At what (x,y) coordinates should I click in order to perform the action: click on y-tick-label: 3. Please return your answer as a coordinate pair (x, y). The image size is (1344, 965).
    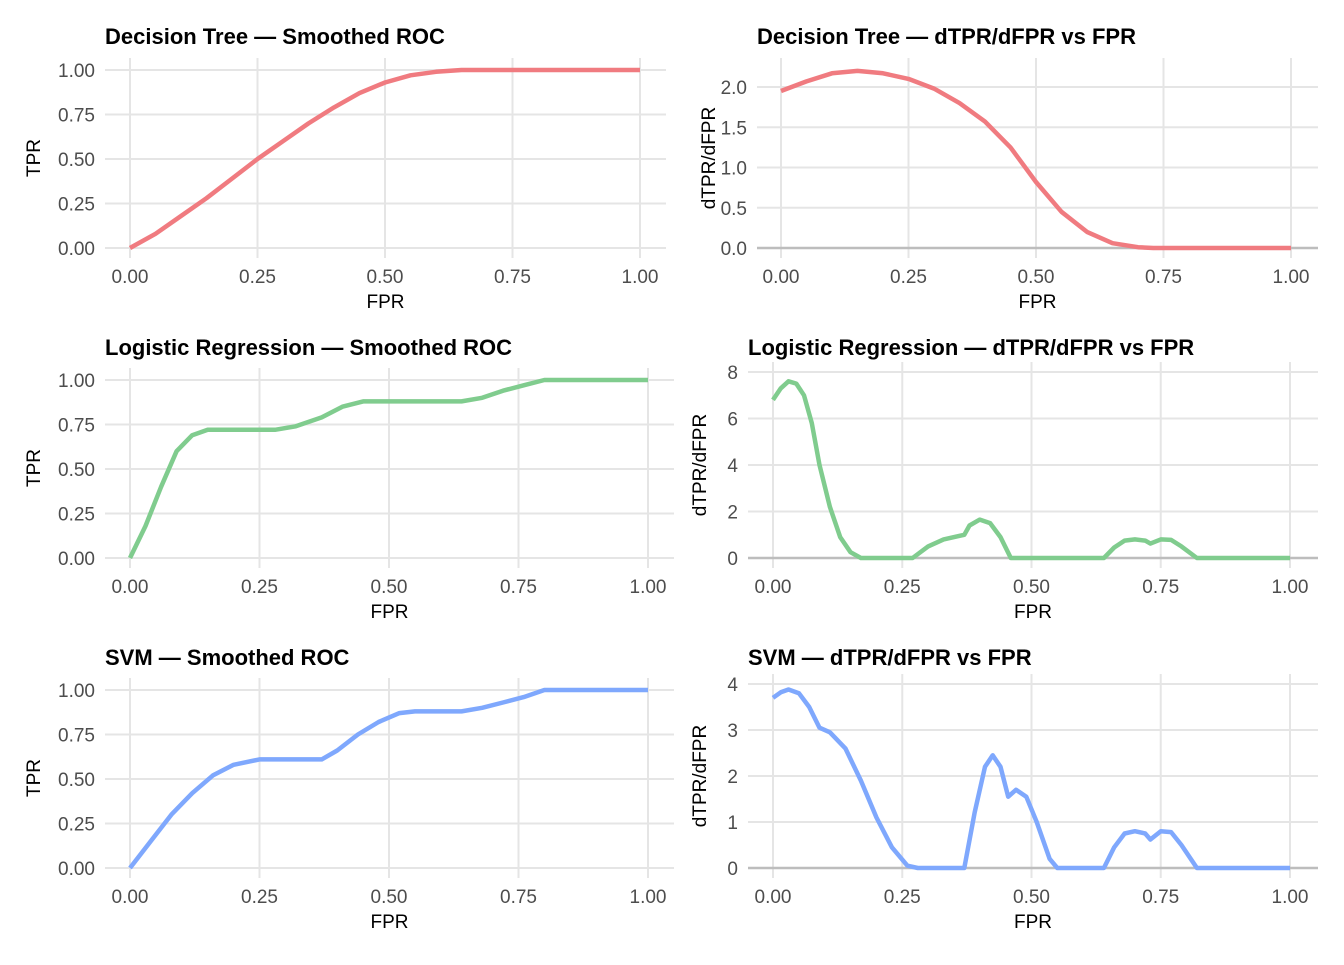
    Looking at the image, I should click on (732, 731).